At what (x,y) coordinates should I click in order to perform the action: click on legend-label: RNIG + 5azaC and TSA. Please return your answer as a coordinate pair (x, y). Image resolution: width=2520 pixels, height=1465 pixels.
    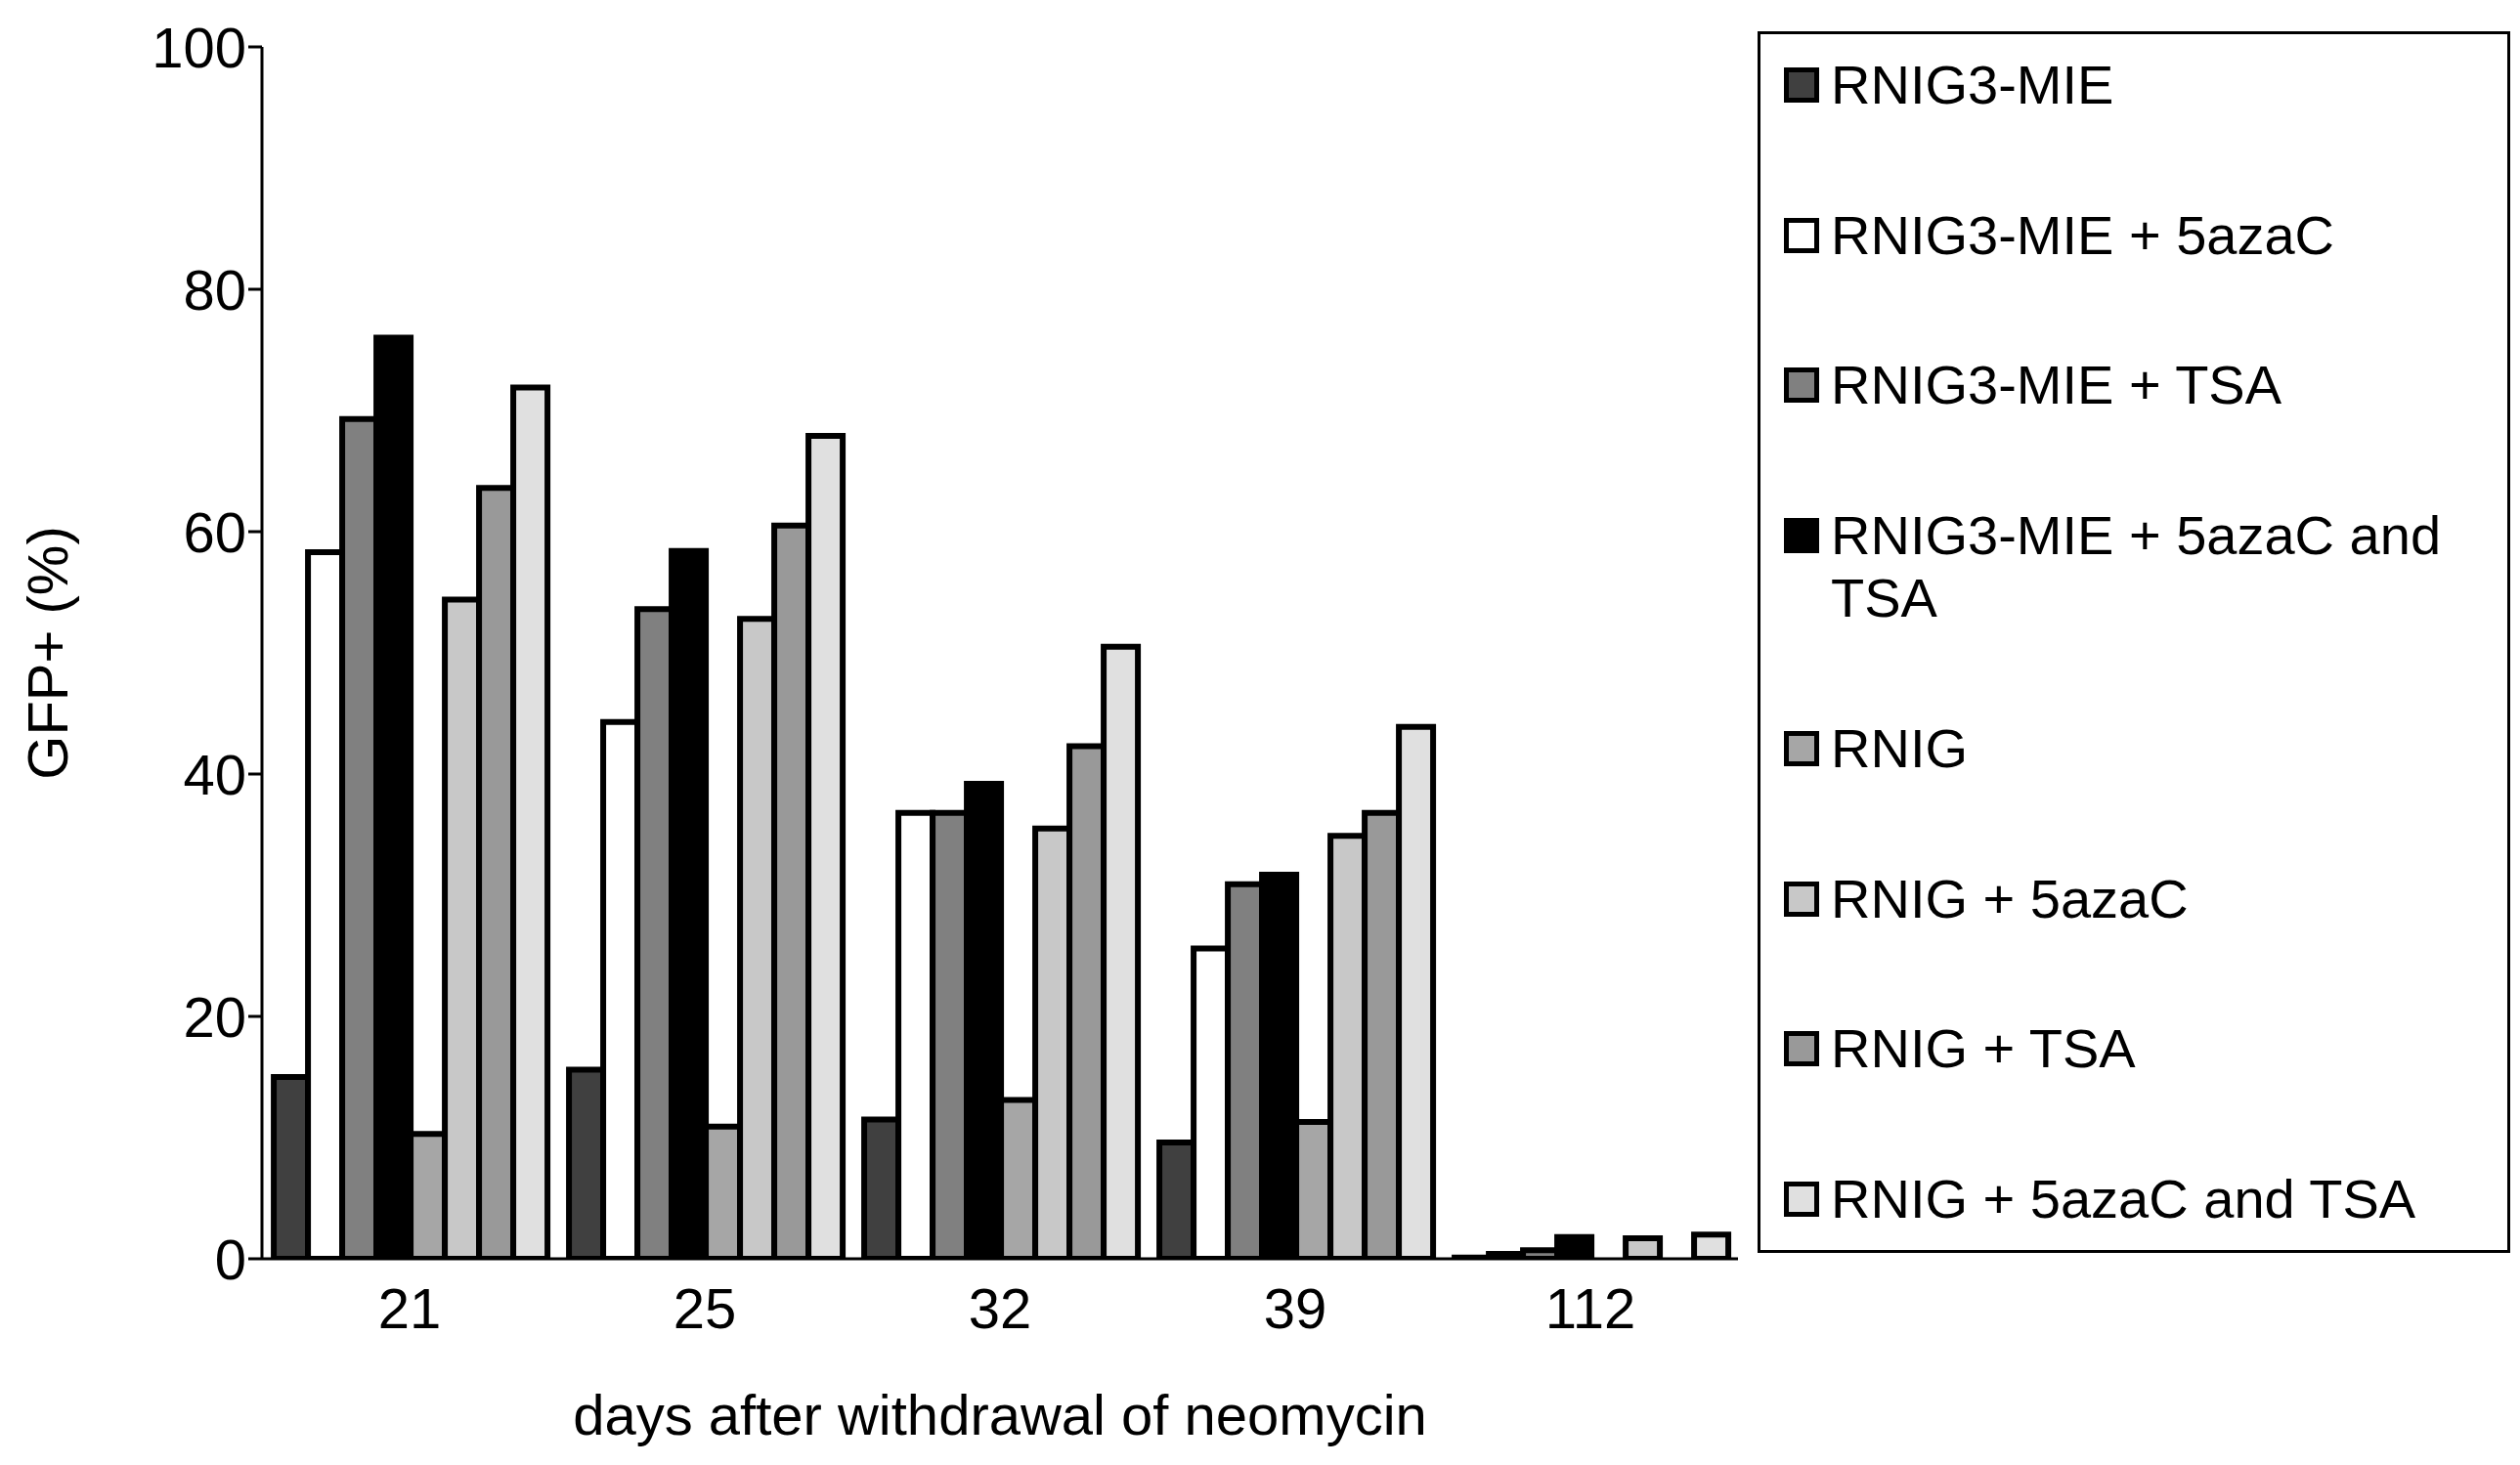
    Looking at the image, I should click on (2123, 1198).